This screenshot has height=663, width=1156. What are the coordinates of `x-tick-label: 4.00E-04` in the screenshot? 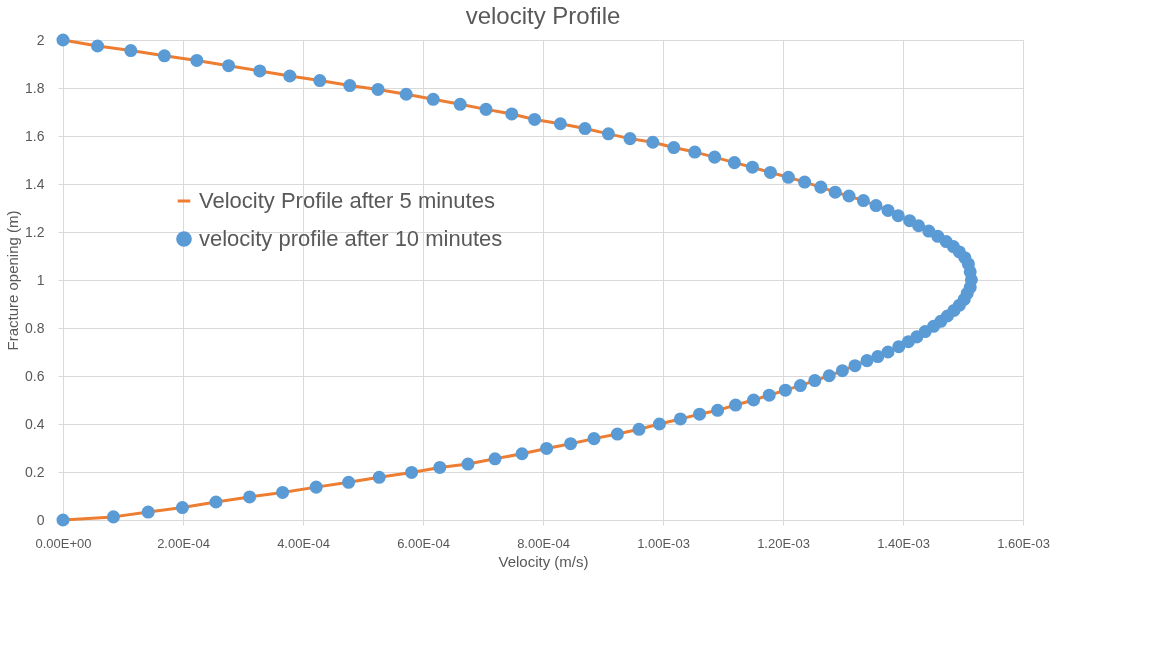 It's located at (303, 543).